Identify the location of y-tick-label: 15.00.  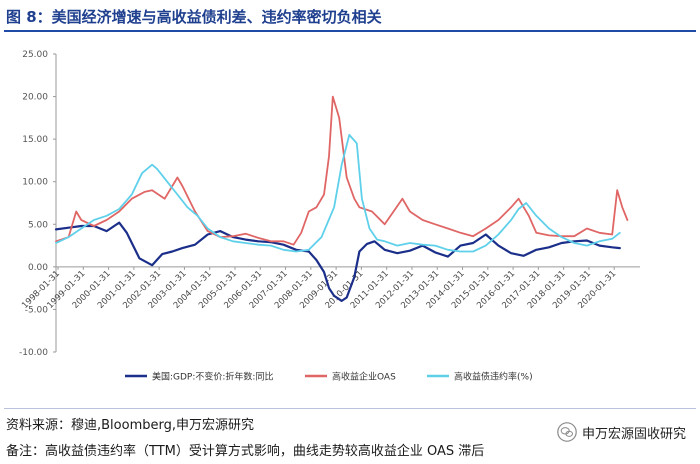
(35, 140).